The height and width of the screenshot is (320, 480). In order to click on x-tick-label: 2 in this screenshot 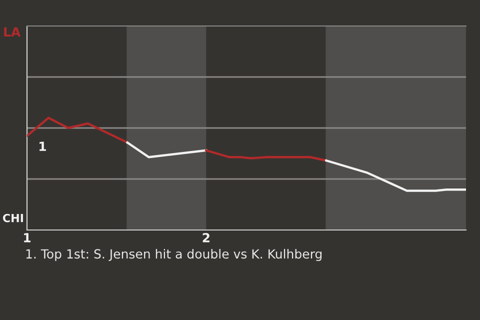, I will do `click(206, 237)`.